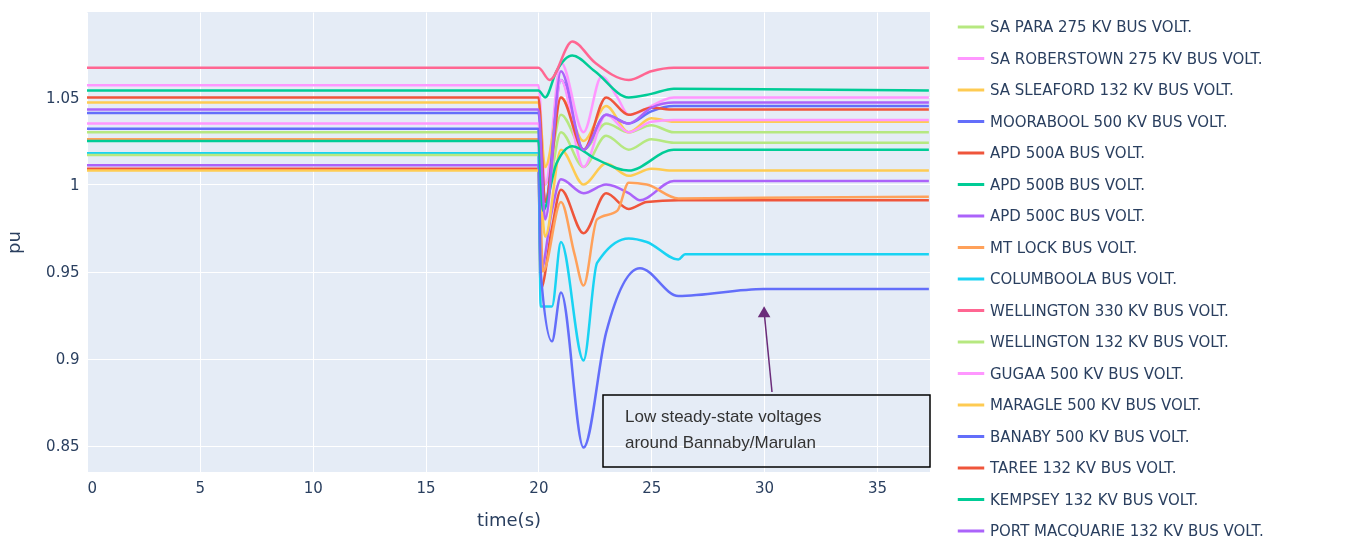  What do you see at coordinates (652, 487) in the screenshot?
I see `x-tick-label: 25` at bounding box center [652, 487].